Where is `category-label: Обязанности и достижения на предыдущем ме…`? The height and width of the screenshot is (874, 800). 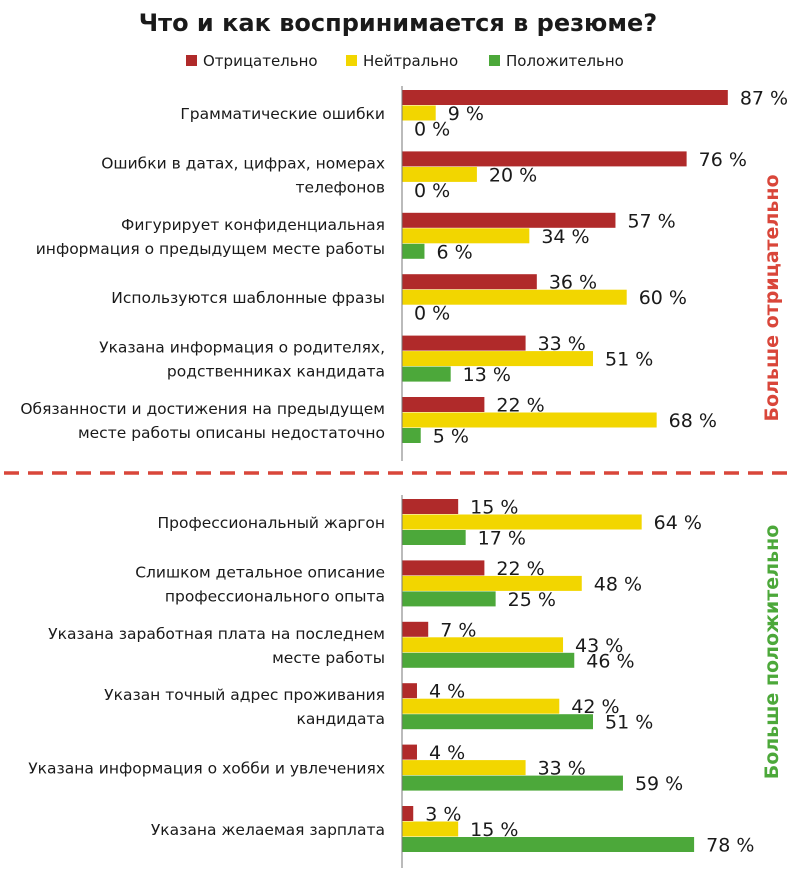 category-label: Обязанности и достижения на предыдущем ме… is located at coordinates (202, 421).